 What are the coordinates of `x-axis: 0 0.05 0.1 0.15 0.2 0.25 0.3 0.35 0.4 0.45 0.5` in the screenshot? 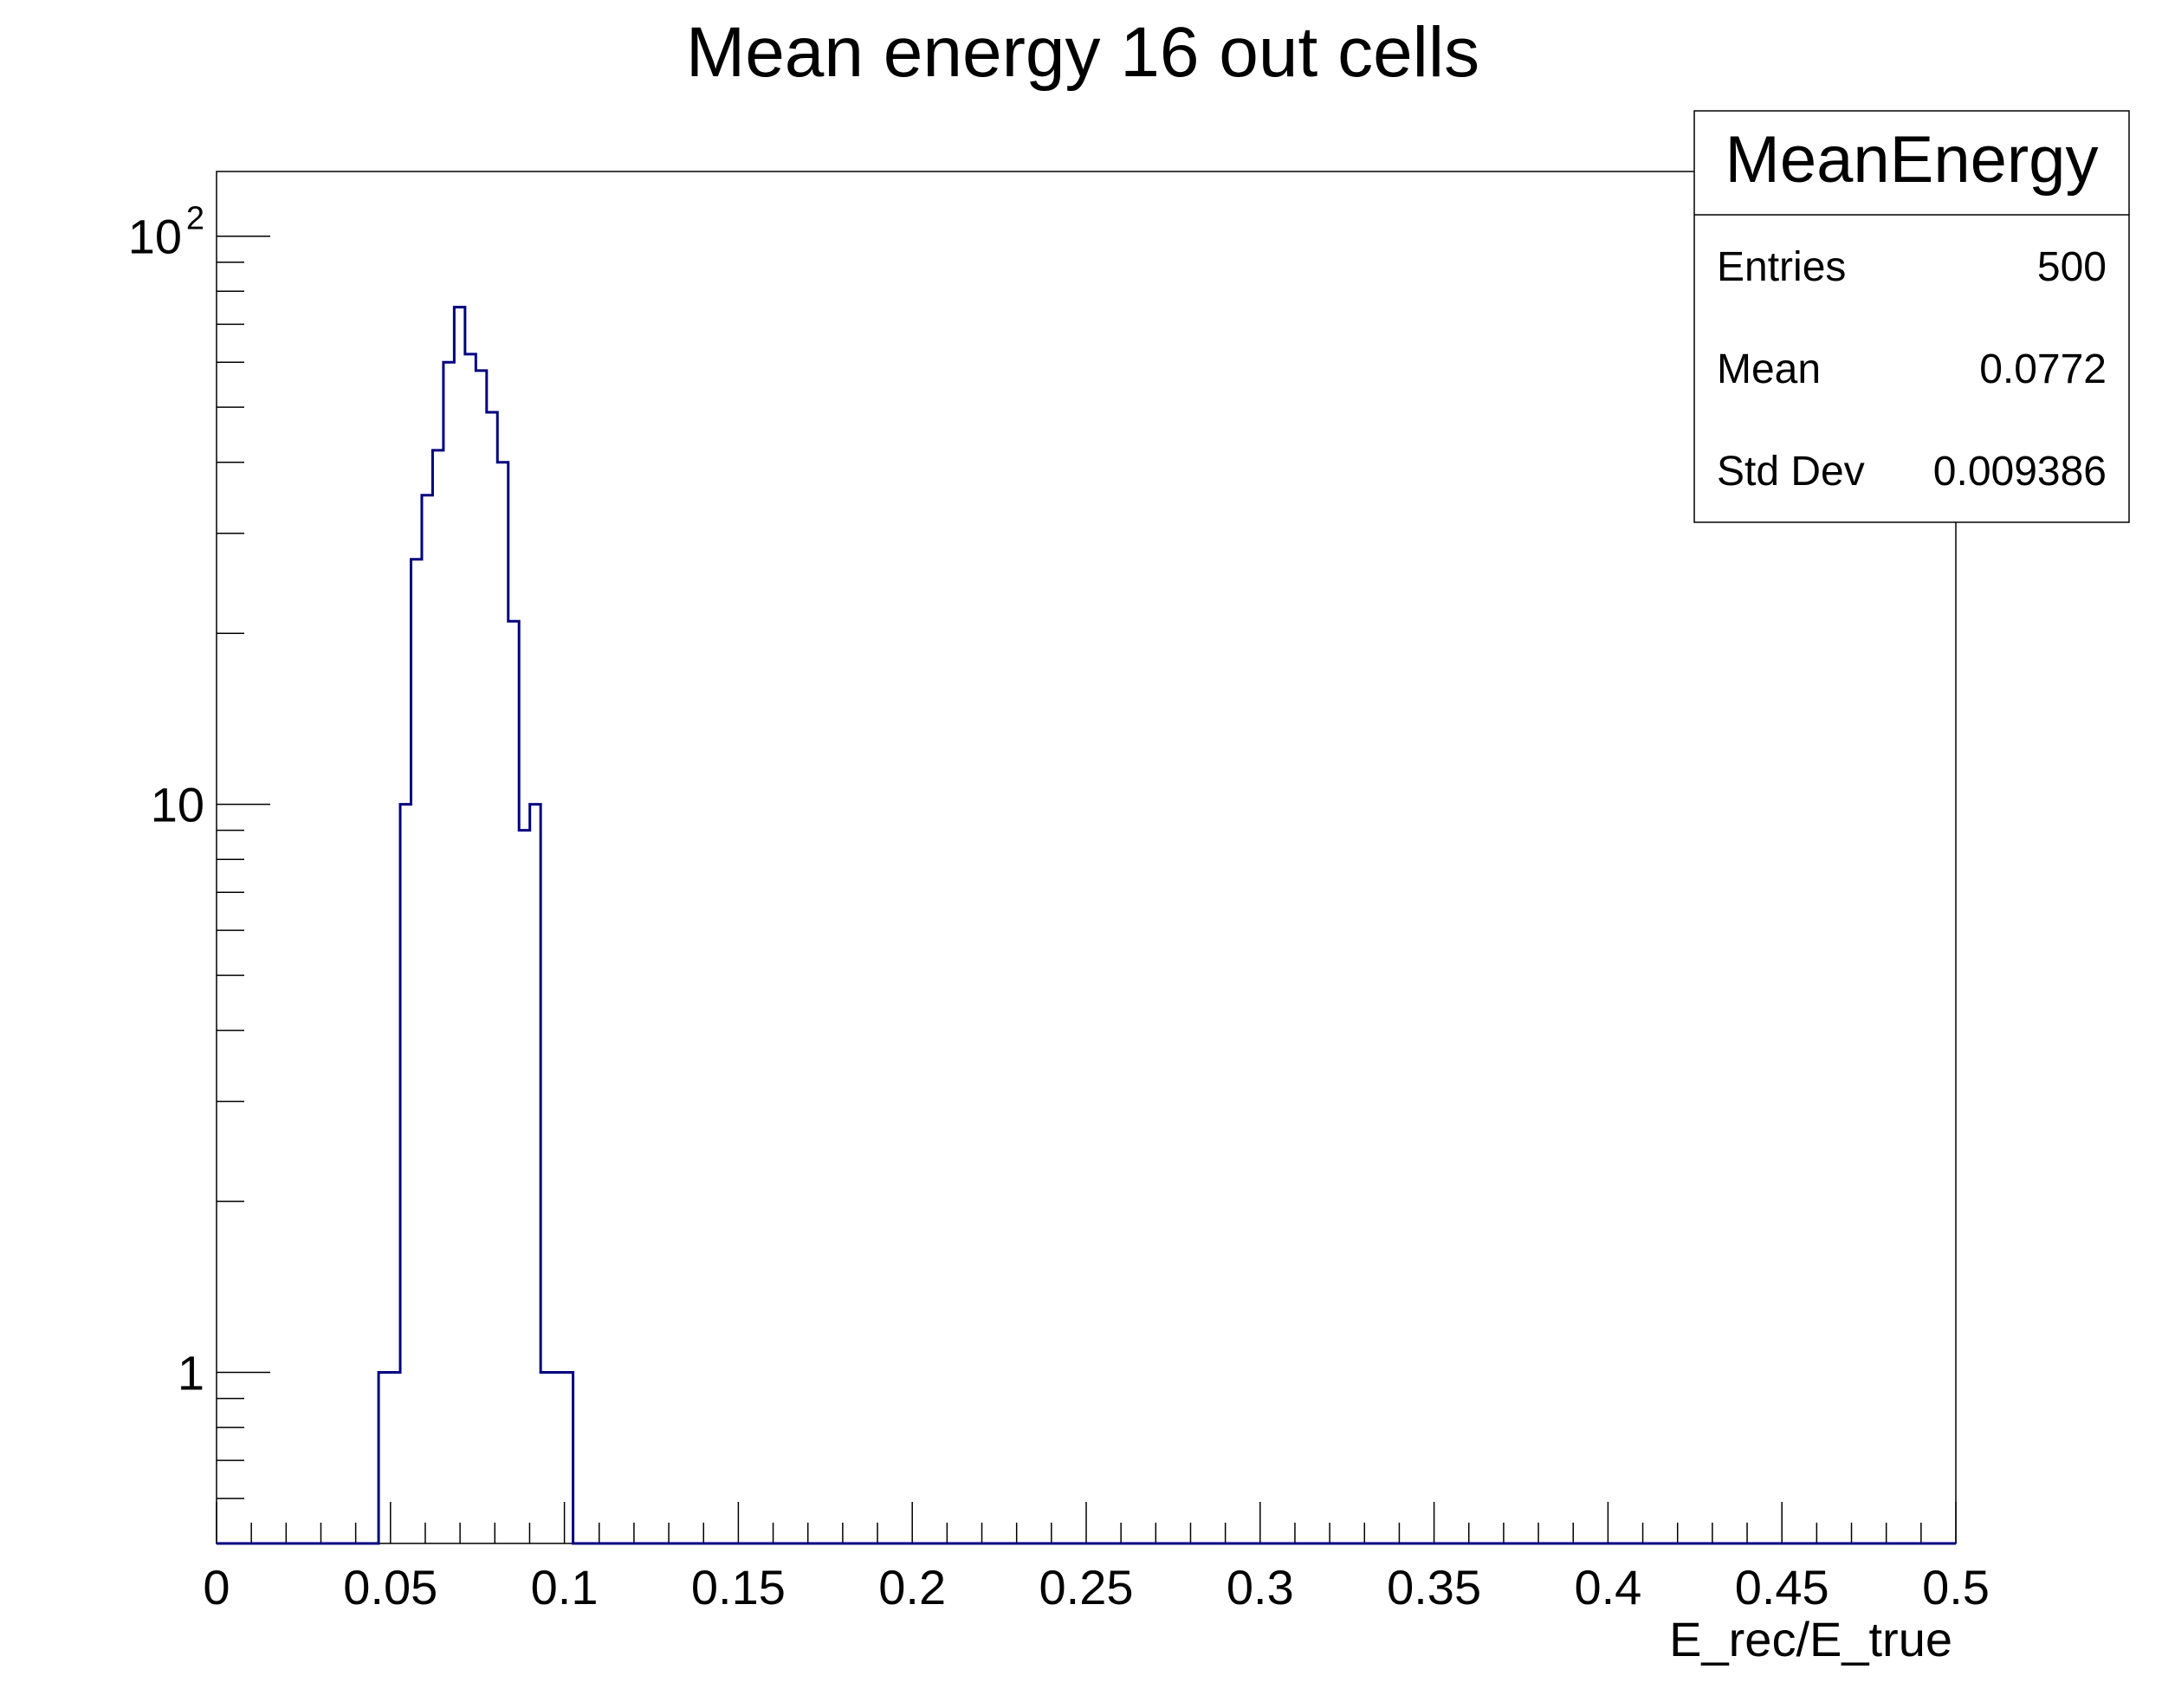 It's located at (1096, 1558).